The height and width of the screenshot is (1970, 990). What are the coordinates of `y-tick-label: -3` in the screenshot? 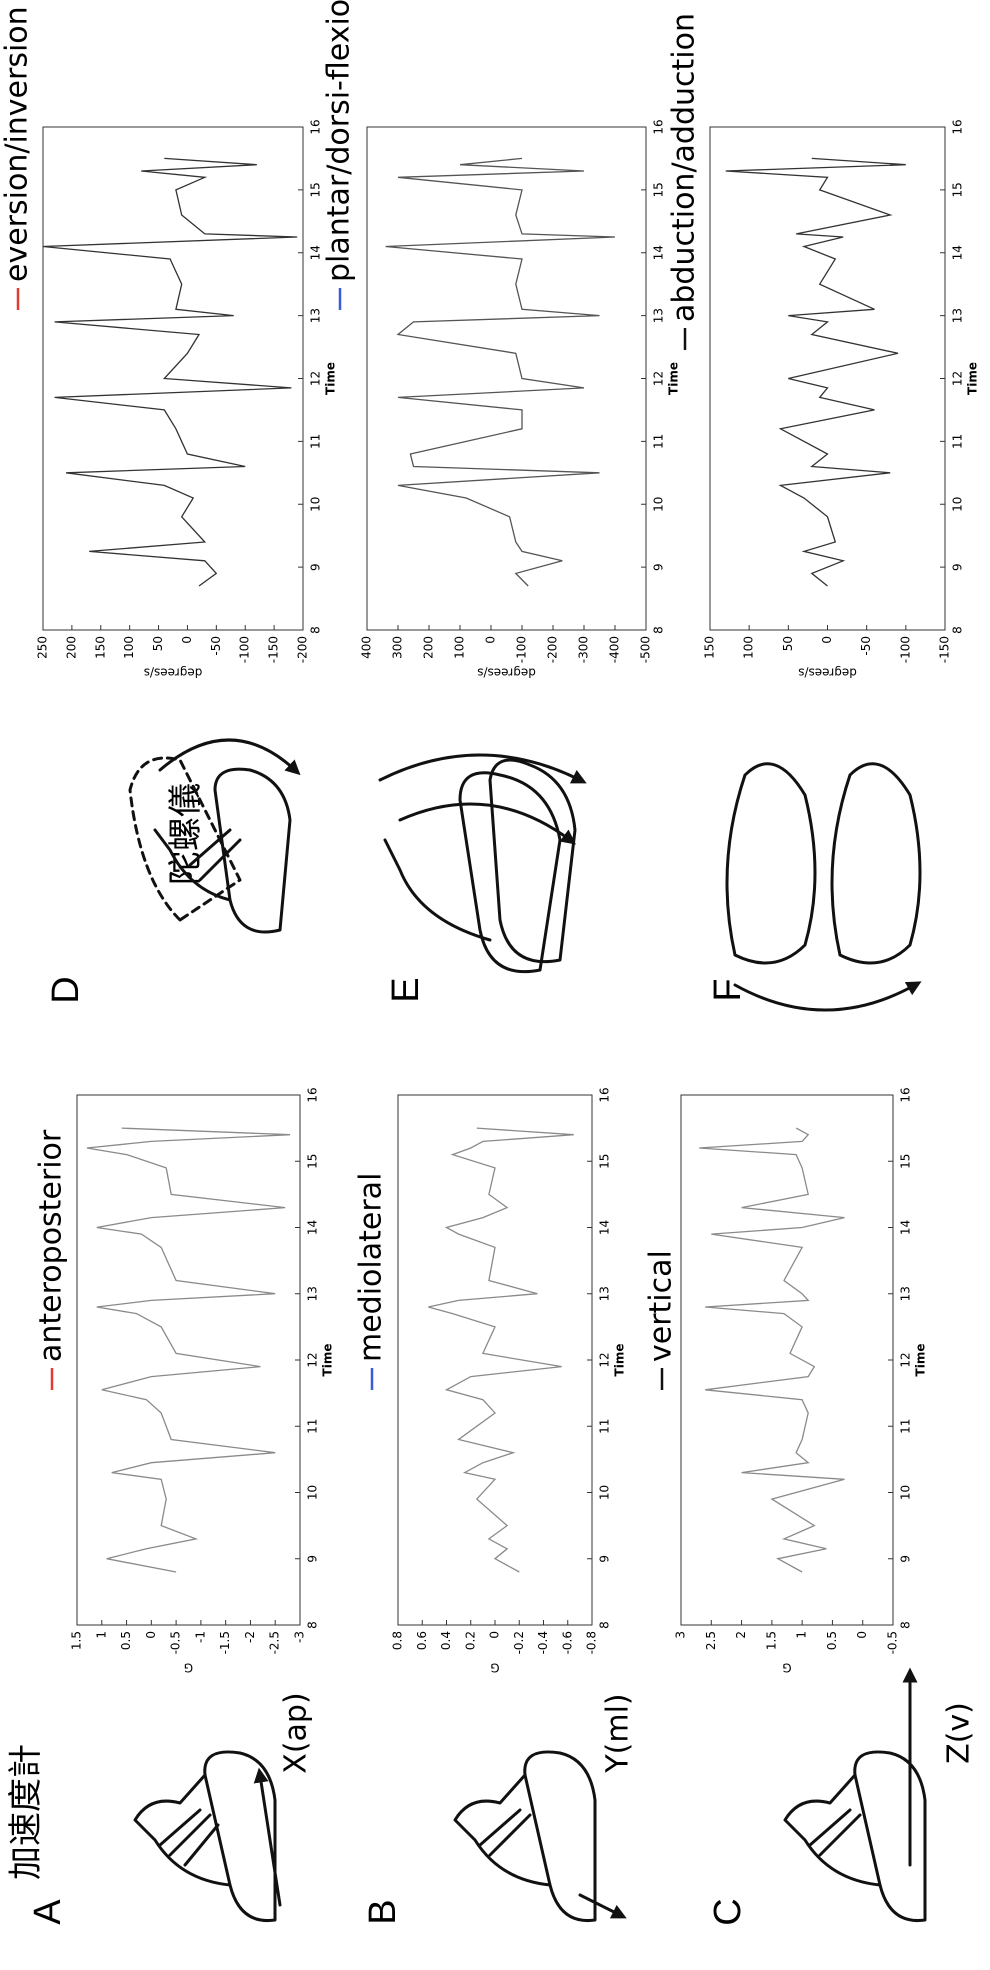 It's located at (300, 1637).